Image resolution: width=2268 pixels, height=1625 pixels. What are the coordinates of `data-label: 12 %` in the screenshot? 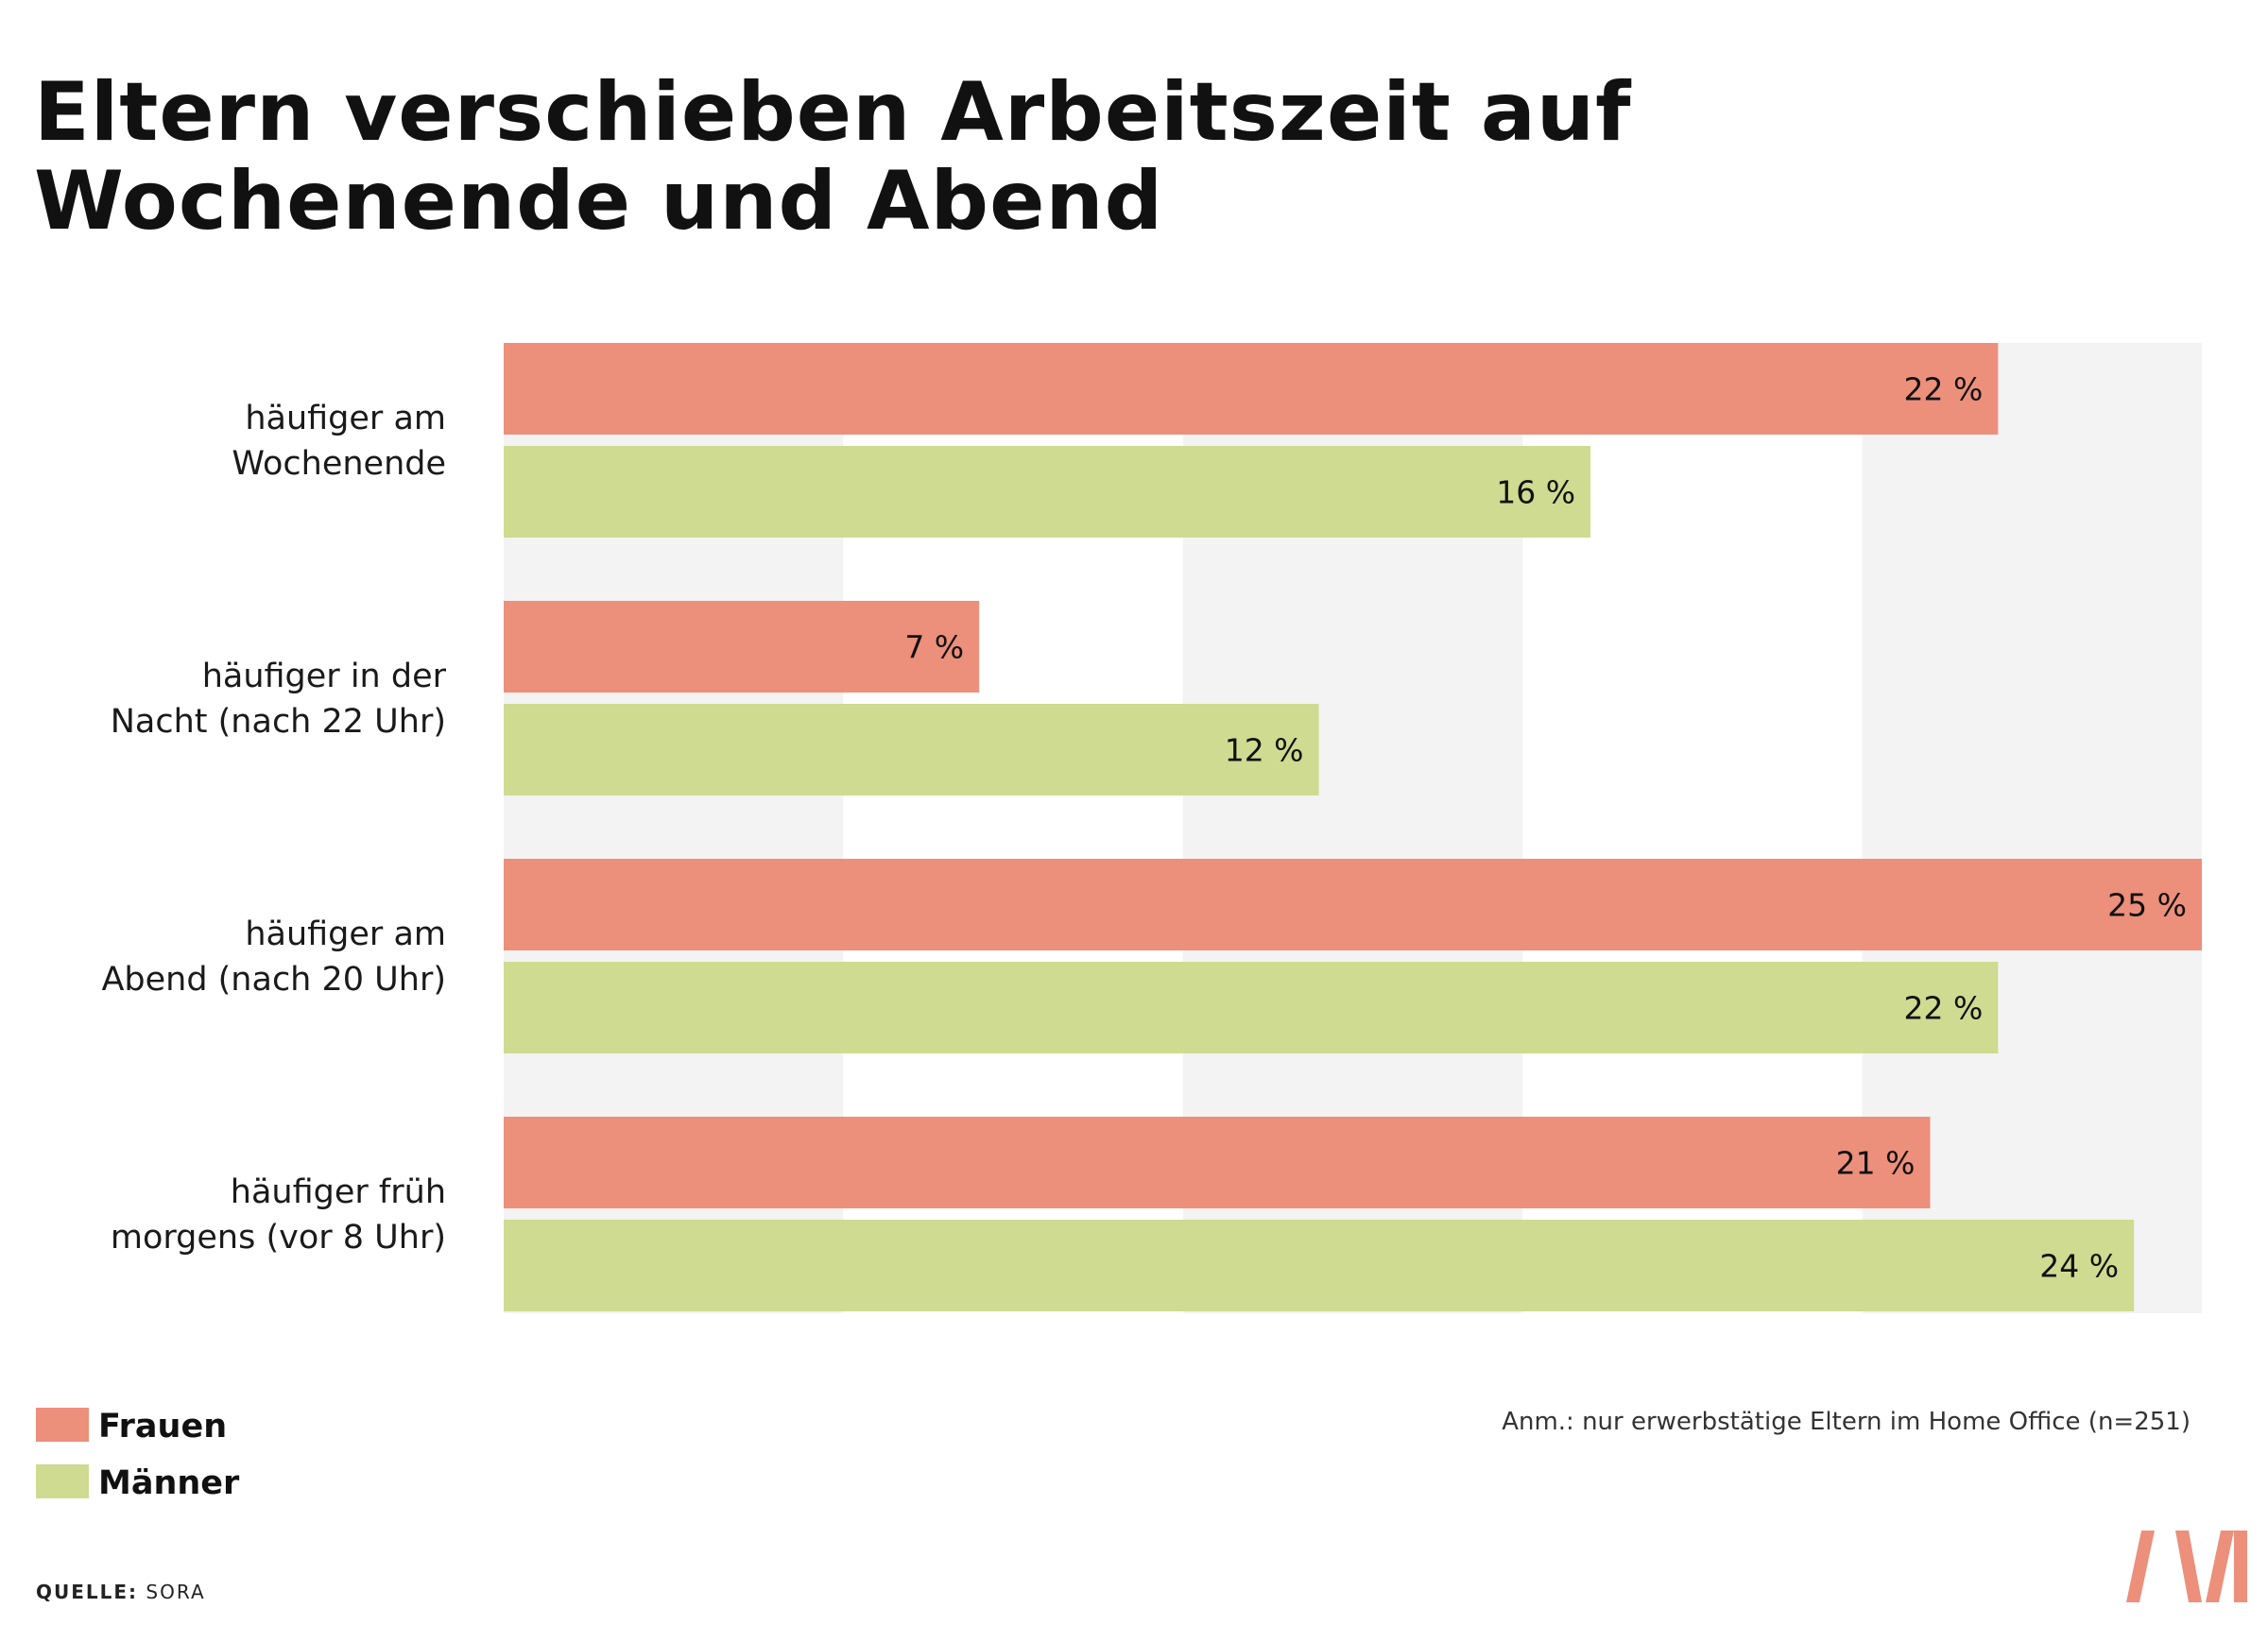 It's located at (1264, 751).